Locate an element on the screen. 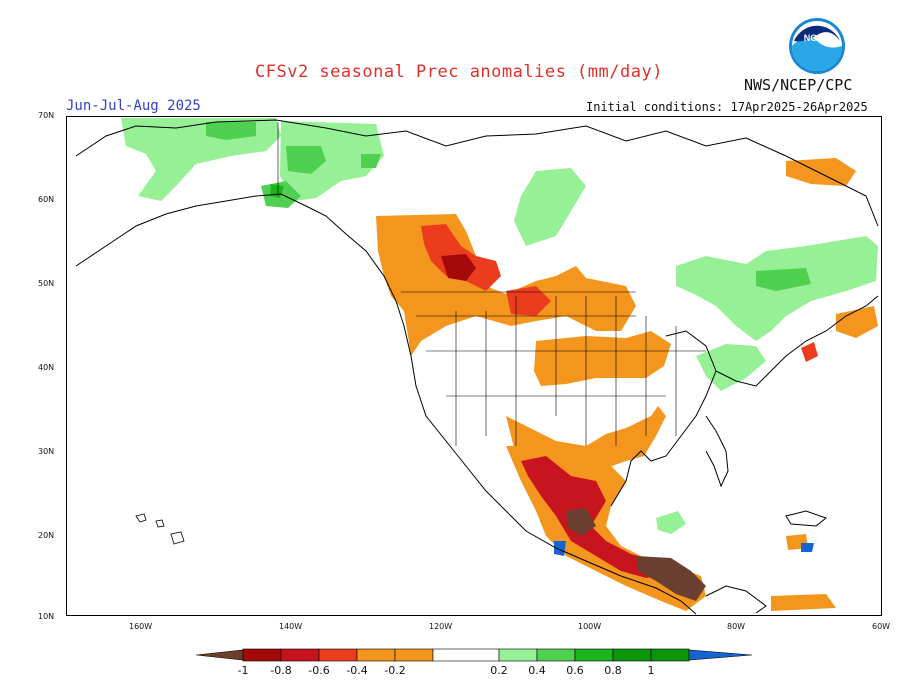 This screenshot has width=905, height=684. legend-swatch-p4b is located at coordinates (670, 655).